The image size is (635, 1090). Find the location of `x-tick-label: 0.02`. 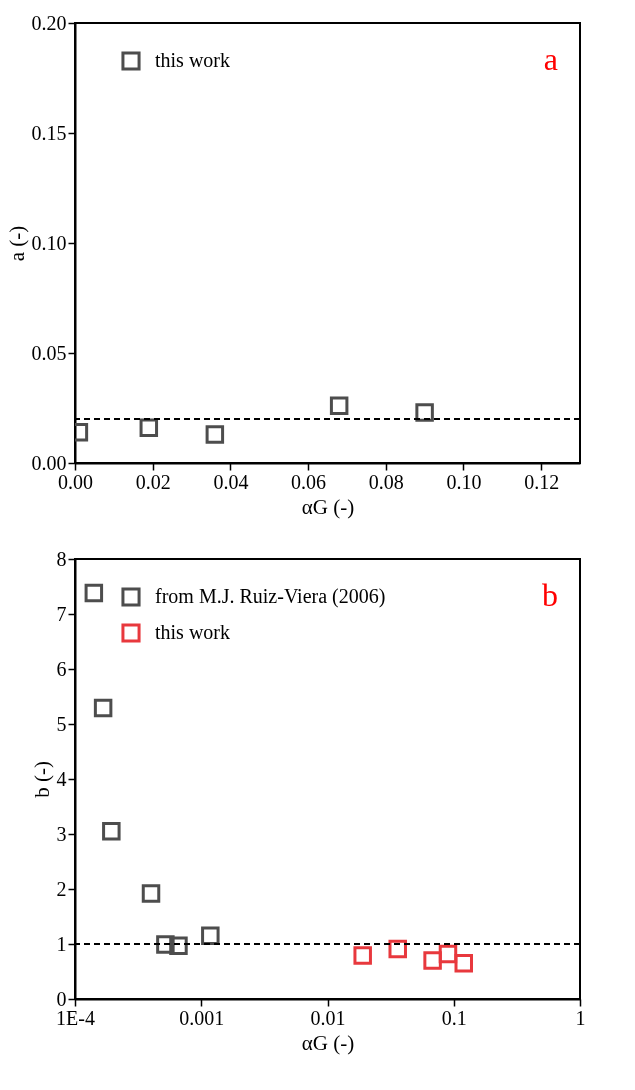

x-tick-label: 0.02 is located at coordinates (153, 481).